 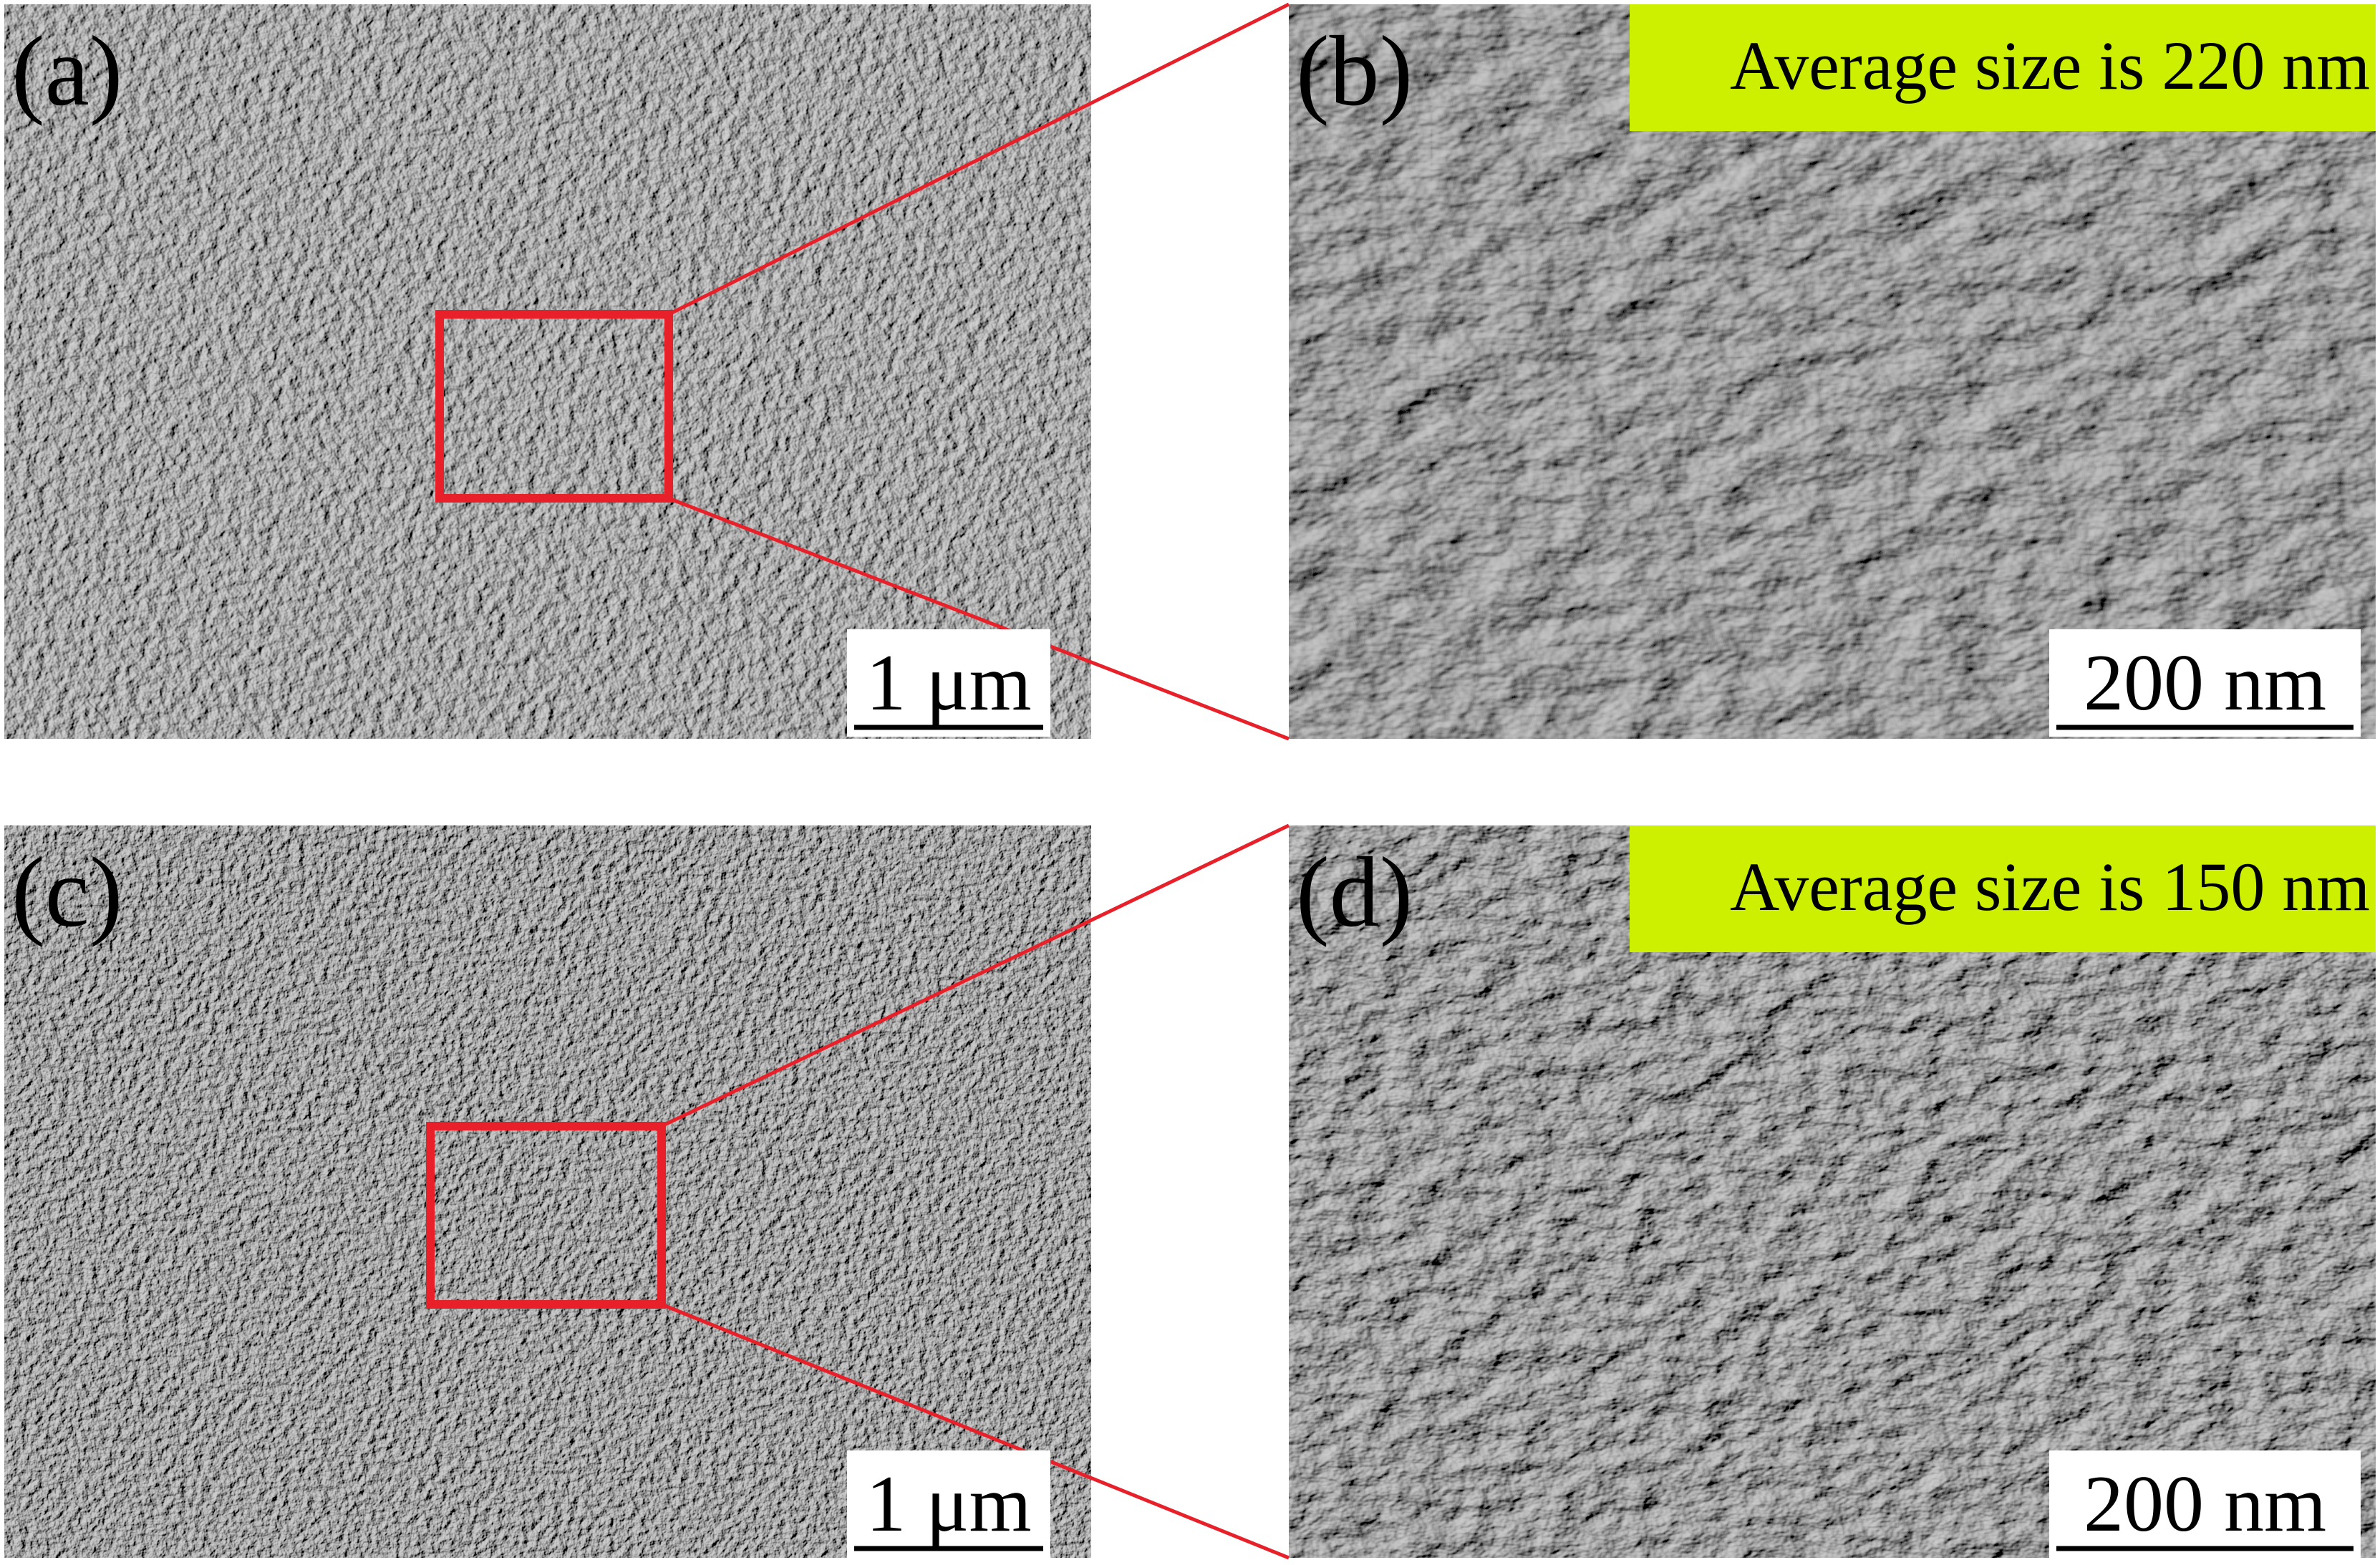 I want to click on annotation: Average size is 220 nm, so click(x=2050, y=65).